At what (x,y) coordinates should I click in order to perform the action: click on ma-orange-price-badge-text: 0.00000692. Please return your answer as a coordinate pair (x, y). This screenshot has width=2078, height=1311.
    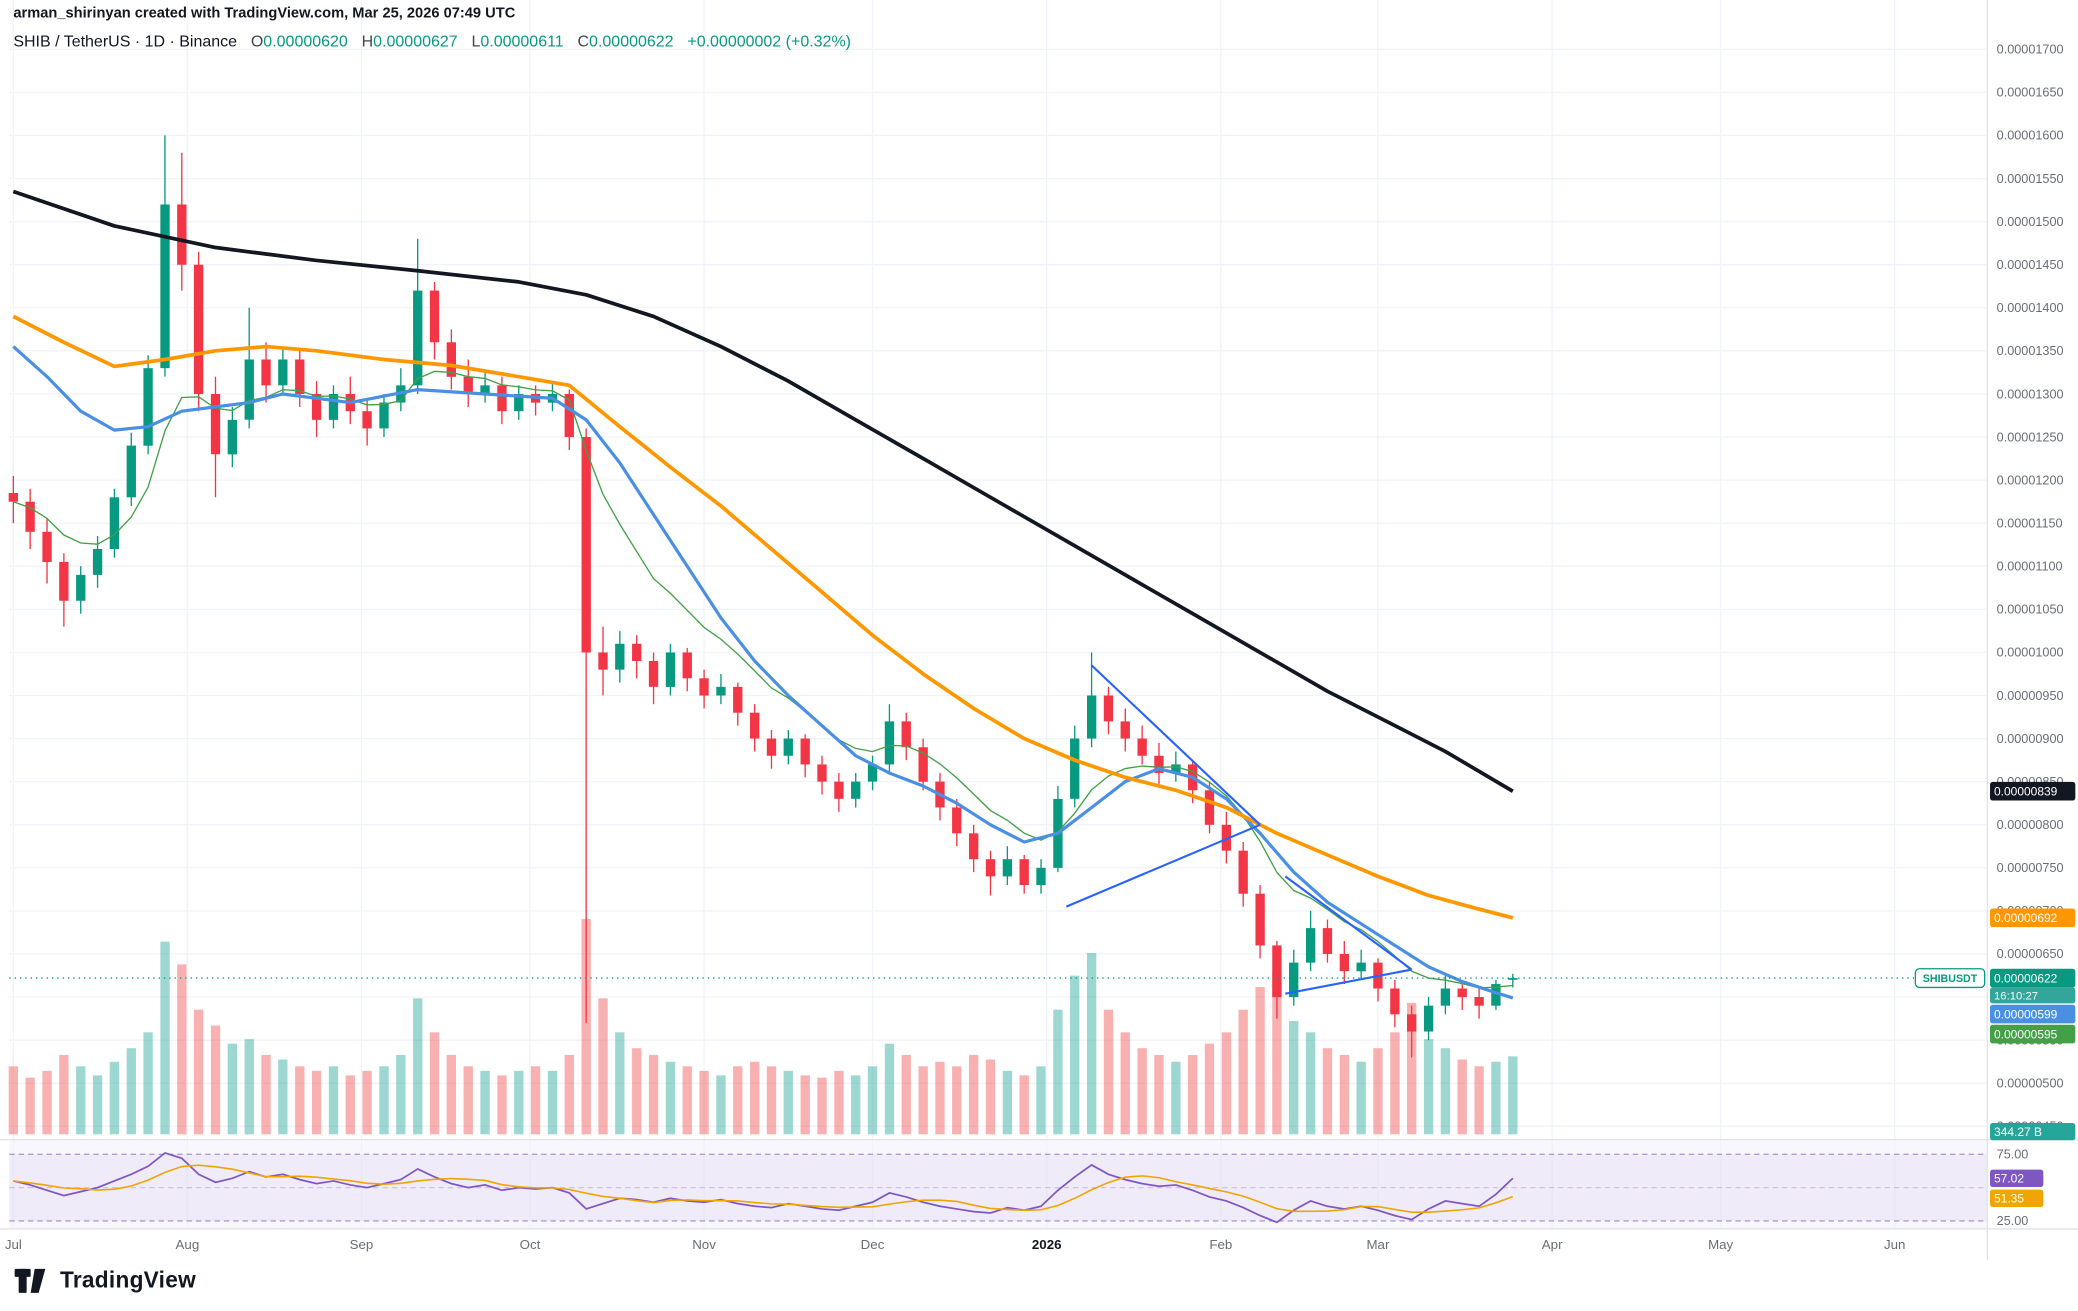
    Looking at the image, I should click on (2026, 918).